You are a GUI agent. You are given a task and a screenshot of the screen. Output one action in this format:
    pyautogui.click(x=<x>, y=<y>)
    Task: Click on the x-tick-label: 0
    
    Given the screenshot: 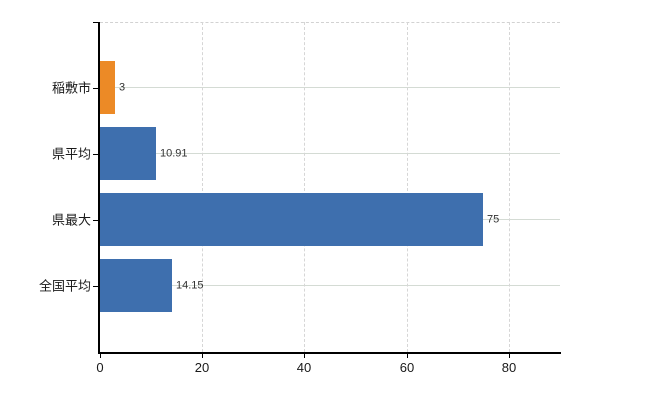 What is the action you would take?
    pyautogui.click(x=100, y=367)
    